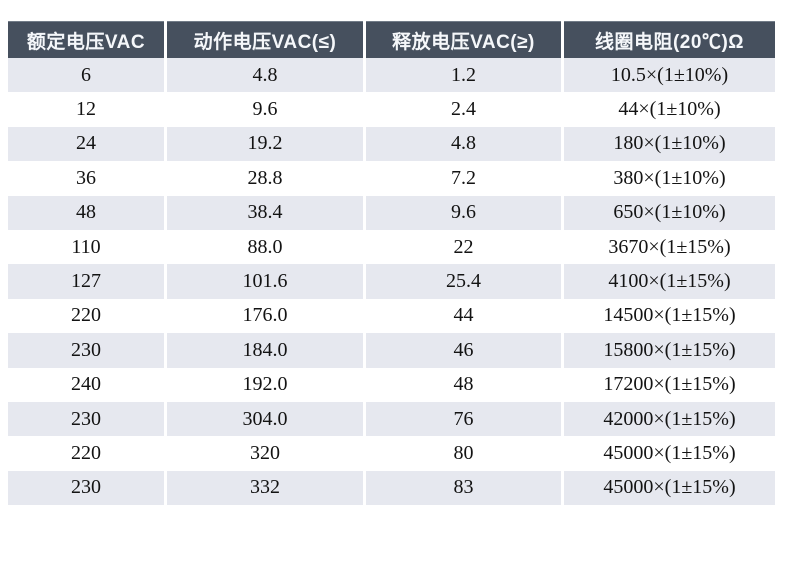  Describe the element at coordinates (669, 384) in the screenshot. I see `table-cell: 17200×(1±15%)` at that location.